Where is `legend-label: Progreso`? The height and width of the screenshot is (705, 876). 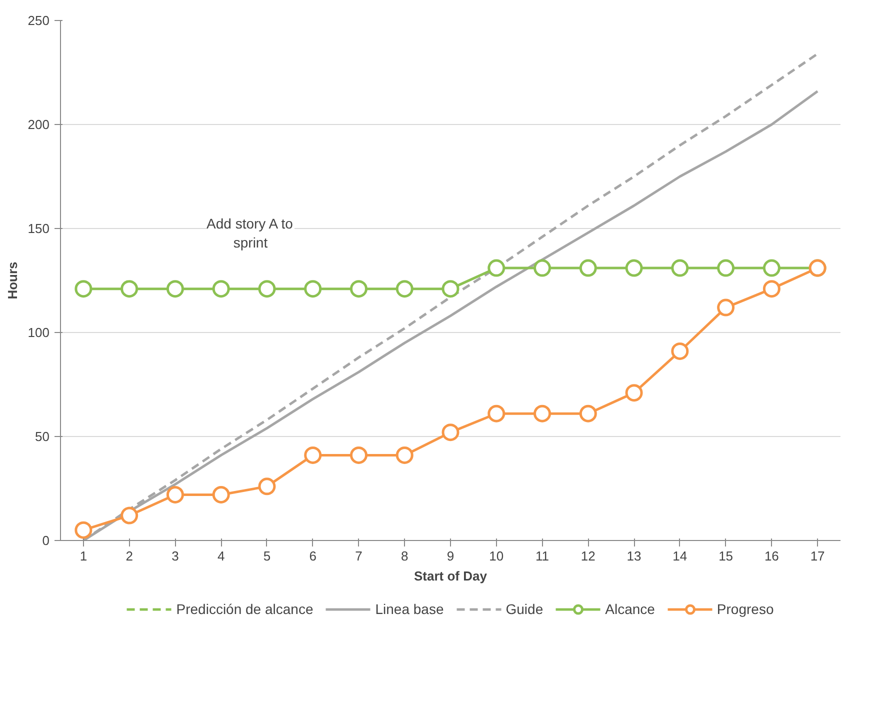
legend-label: Progreso is located at coordinates (745, 608).